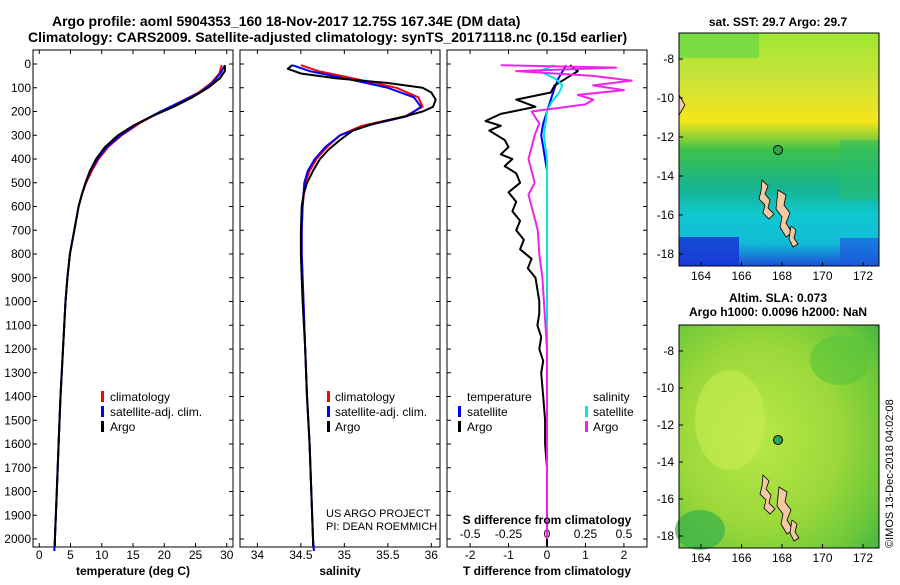 Image resolution: width=900 pixels, height=585 pixels. What do you see at coordinates (499, 397) in the screenshot?
I see `legend-temperature-heading: temperature` at bounding box center [499, 397].